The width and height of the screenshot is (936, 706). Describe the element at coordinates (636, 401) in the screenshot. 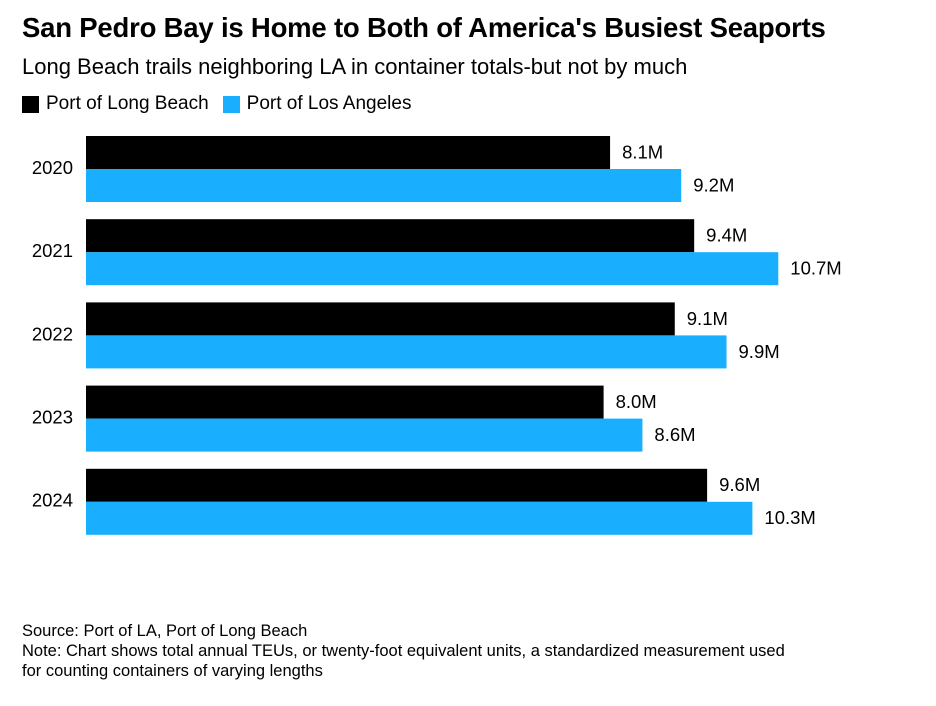

I see `data-label-long-beach-2023: 8.0M` at that location.